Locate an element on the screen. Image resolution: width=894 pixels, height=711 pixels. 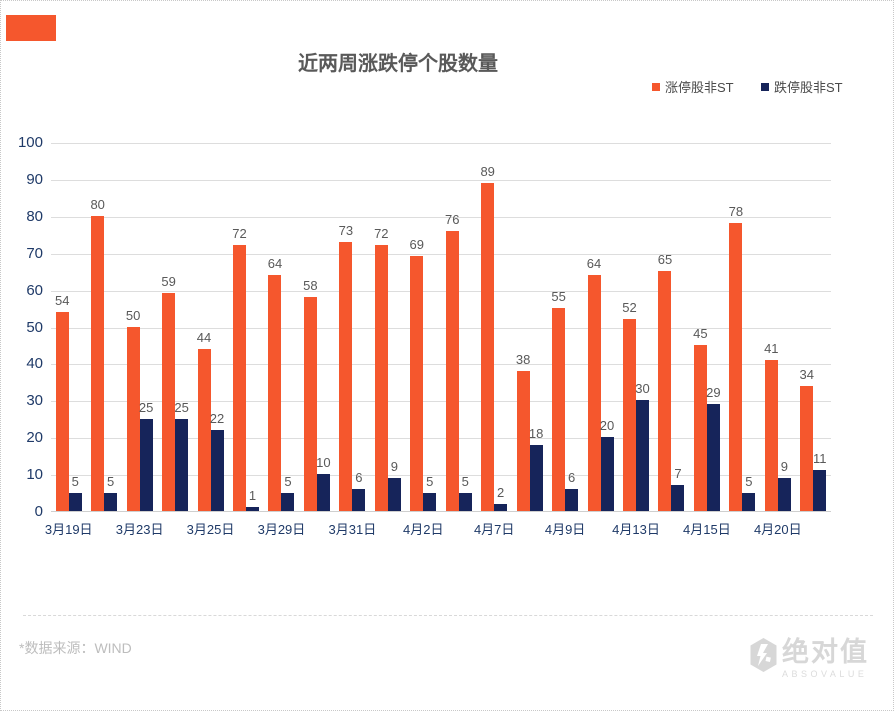
bar-value-label: 34 is located at coordinates (806, 374).